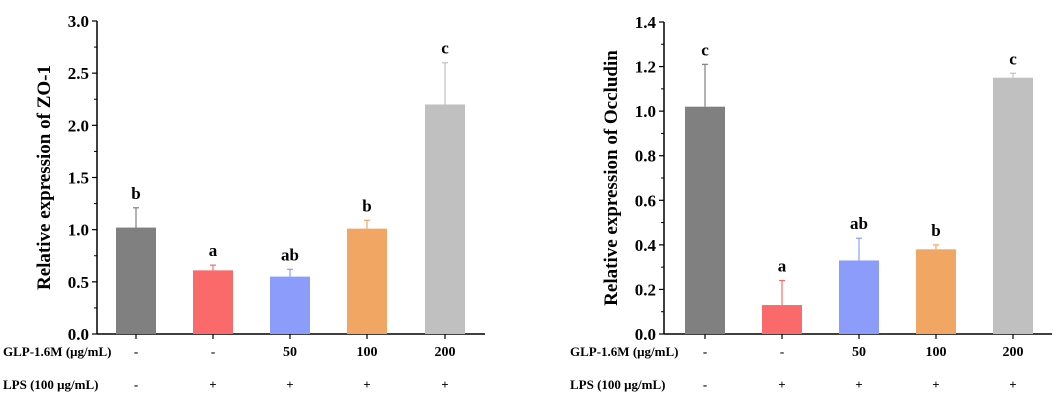  Describe the element at coordinates (44, 177) in the screenshot. I see `y-axis-title: Relative expression of ZO-1` at that location.